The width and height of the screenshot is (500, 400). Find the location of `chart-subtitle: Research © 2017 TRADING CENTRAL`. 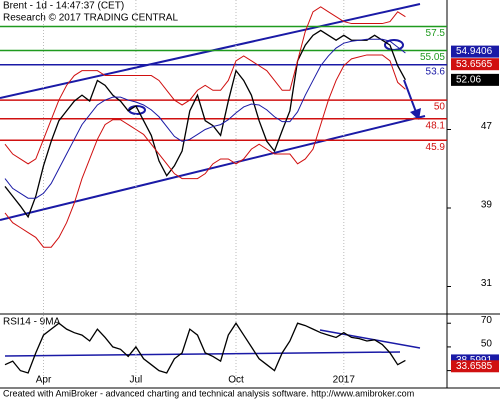

chart-subtitle: Research © 2017 TRADING CENTRAL is located at coordinates (90, 18).